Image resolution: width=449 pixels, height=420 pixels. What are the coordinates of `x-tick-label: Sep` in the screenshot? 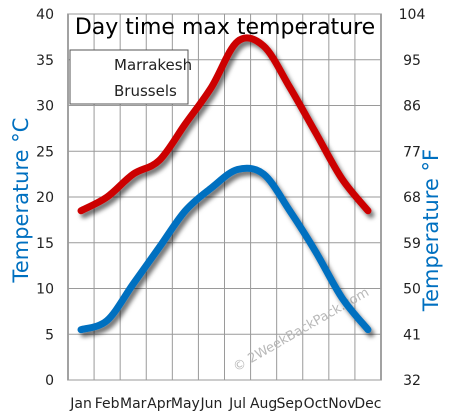 It's located at (290, 404).